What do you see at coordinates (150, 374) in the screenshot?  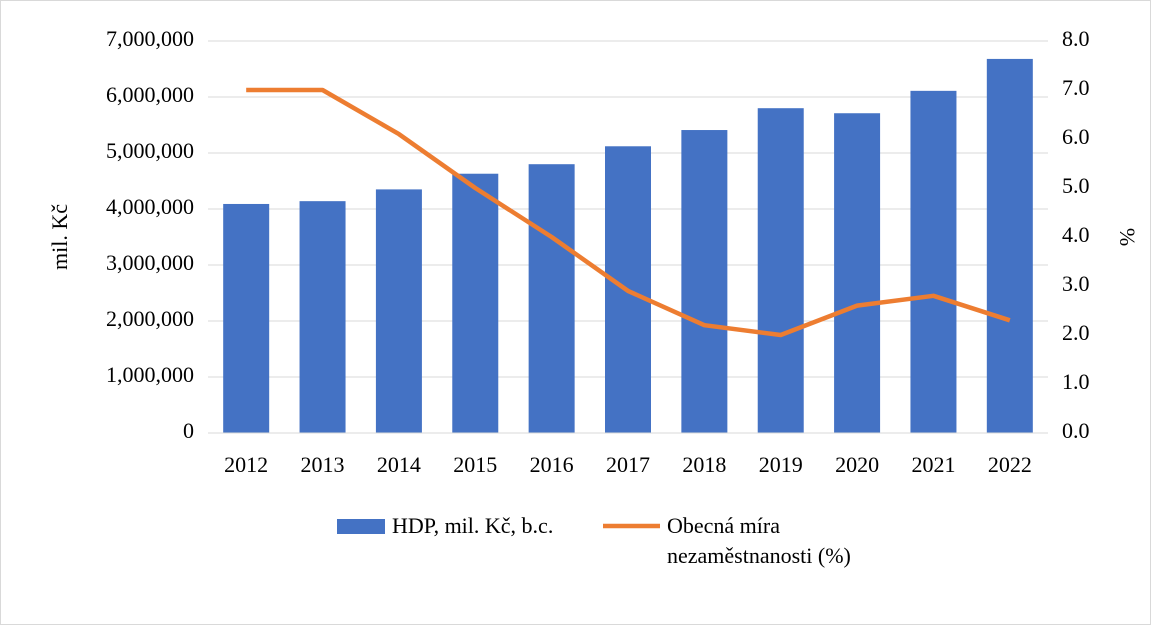 I see `y-tick-label: 1,000,000` at bounding box center [150, 374].